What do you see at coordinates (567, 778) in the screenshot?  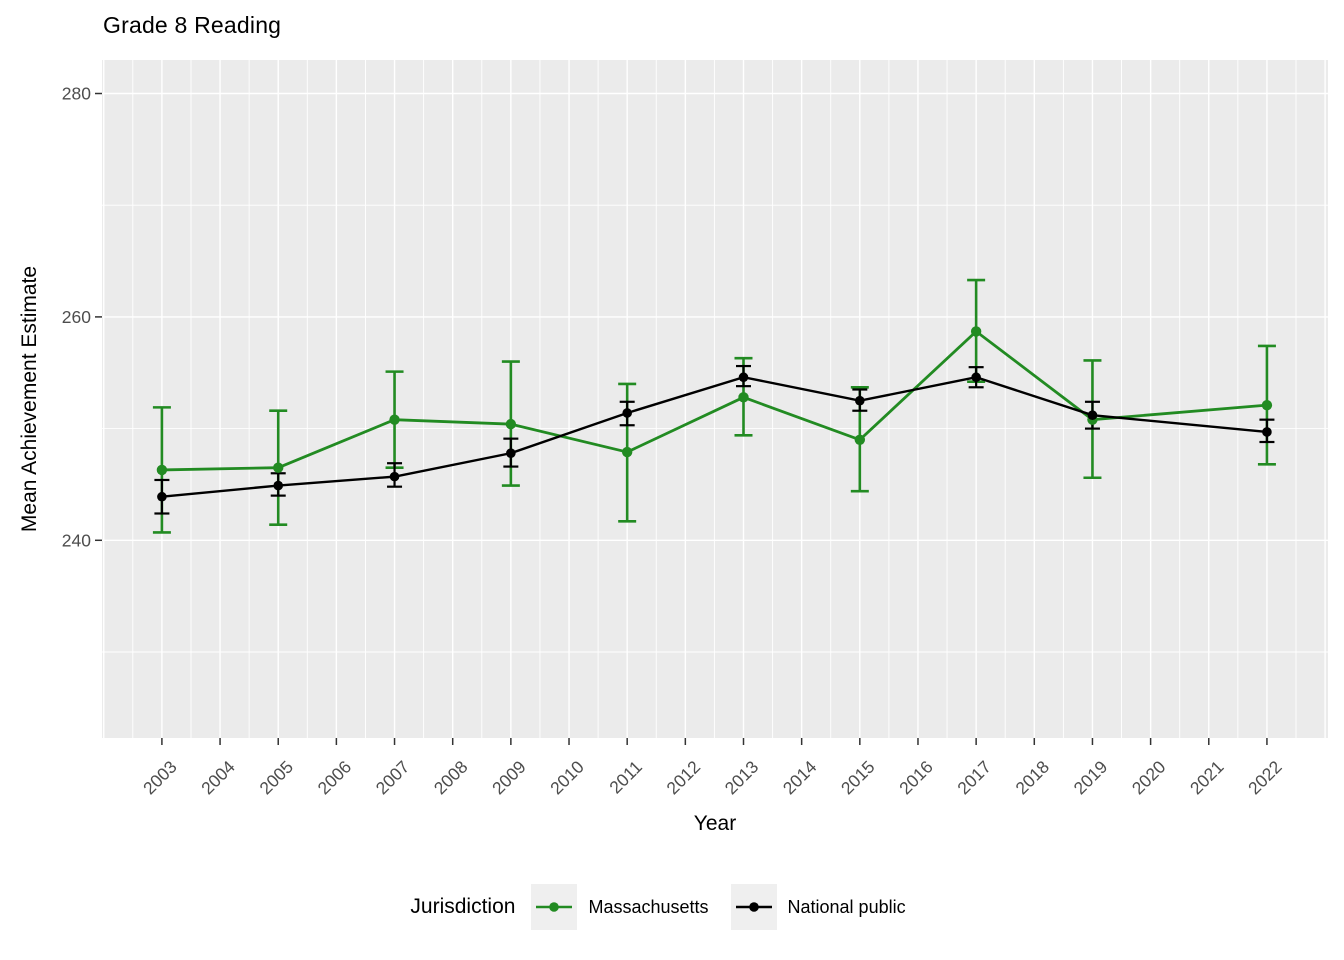 I see `x-tick-label: 2010` at bounding box center [567, 778].